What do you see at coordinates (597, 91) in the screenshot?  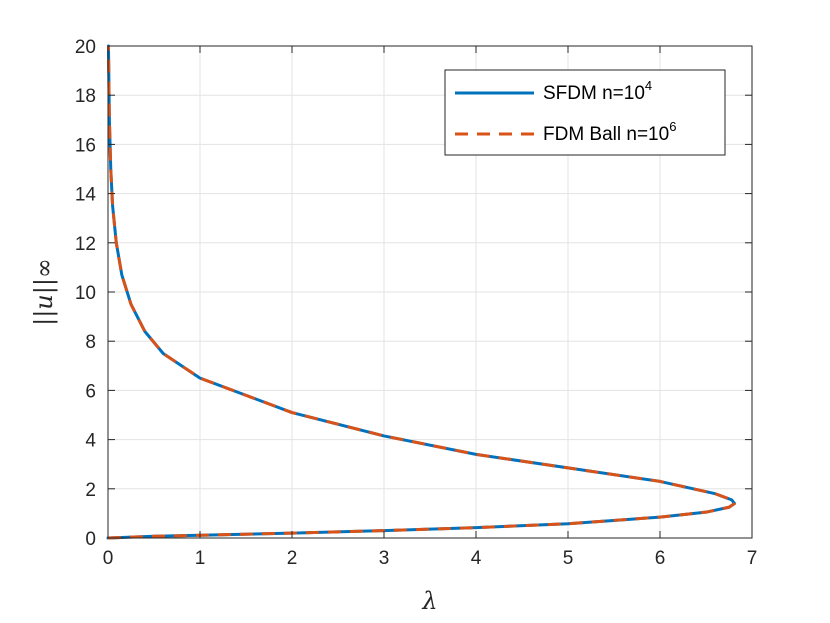 I see `legend-label-sfdm: SFDM n=104` at bounding box center [597, 91].